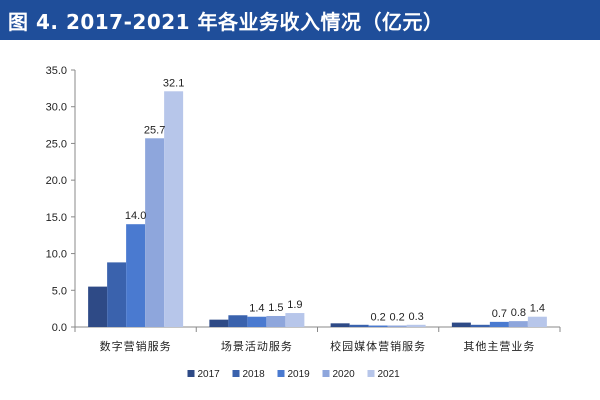 The width and height of the screenshot is (600, 400). I want to click on data-label: 0.3, so click(415, 317).